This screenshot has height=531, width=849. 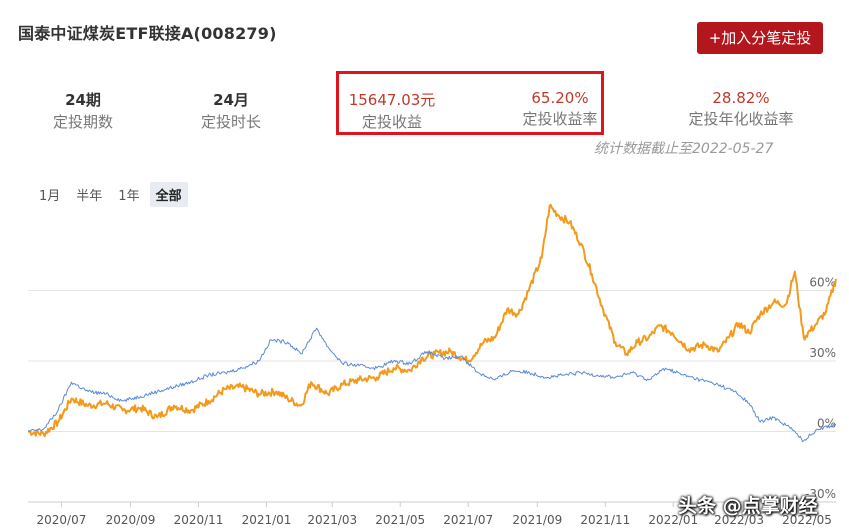 I want to click on highlight-box, so click(x=470, y=103).